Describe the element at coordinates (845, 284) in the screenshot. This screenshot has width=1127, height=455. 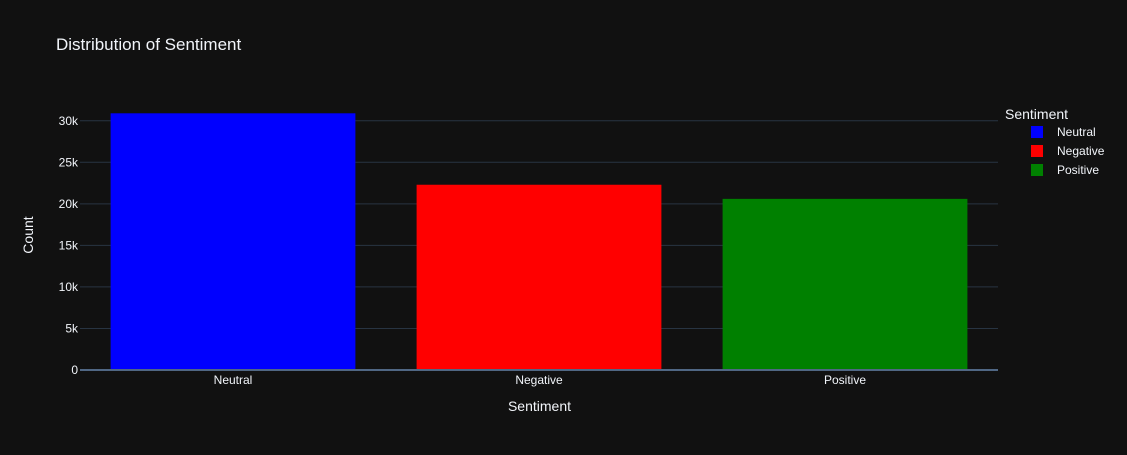
I see `bar-positive` at that location.